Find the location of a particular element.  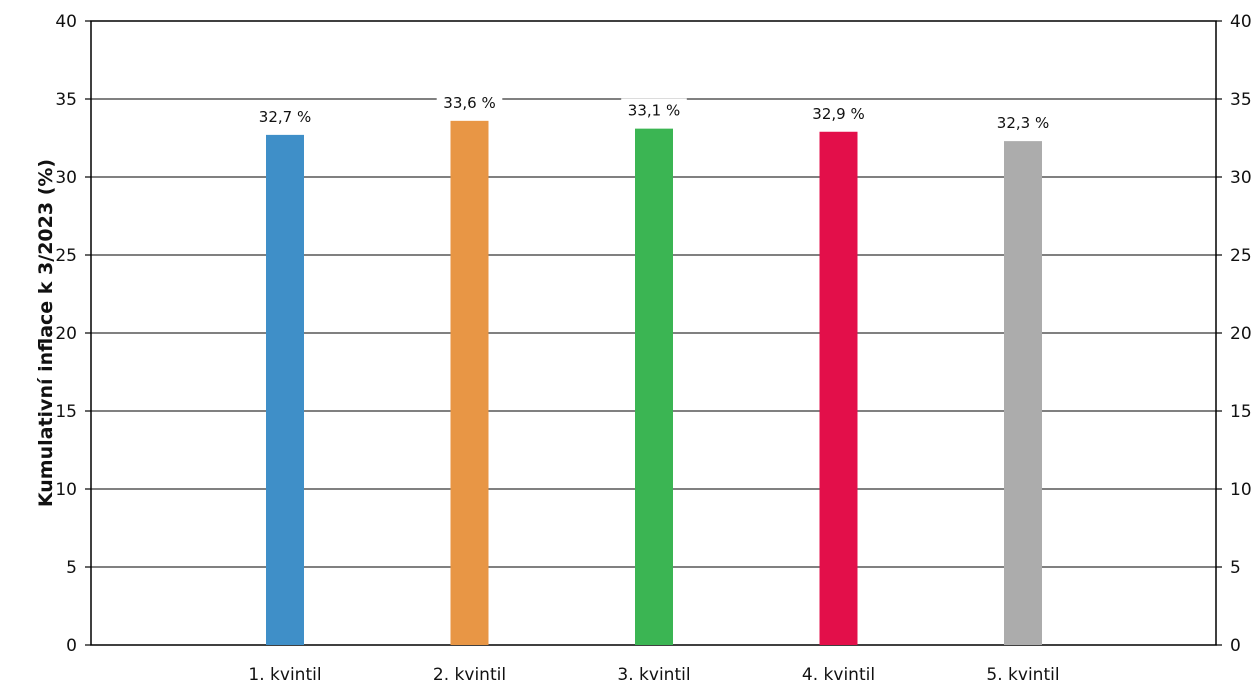

y-tick-label-right: 30 is located at coordinates (1241, 178).